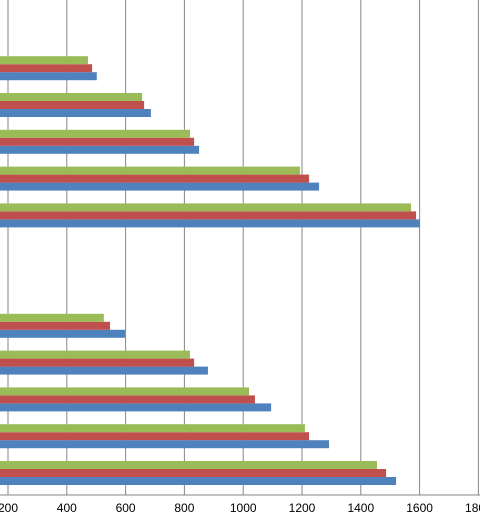 The image size is (480, 526). I want to click on x-tick-label: 200, so click(9, 508).